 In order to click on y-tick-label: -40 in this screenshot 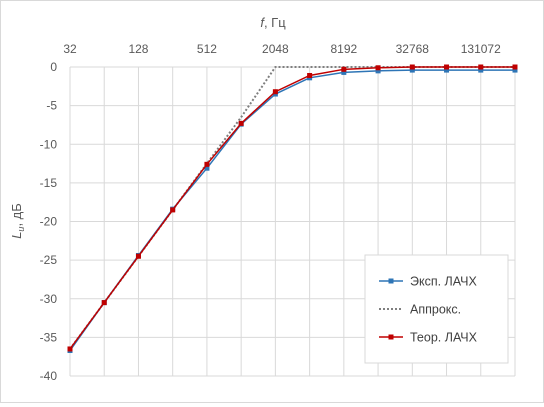, I will do `click(49, 376)`.